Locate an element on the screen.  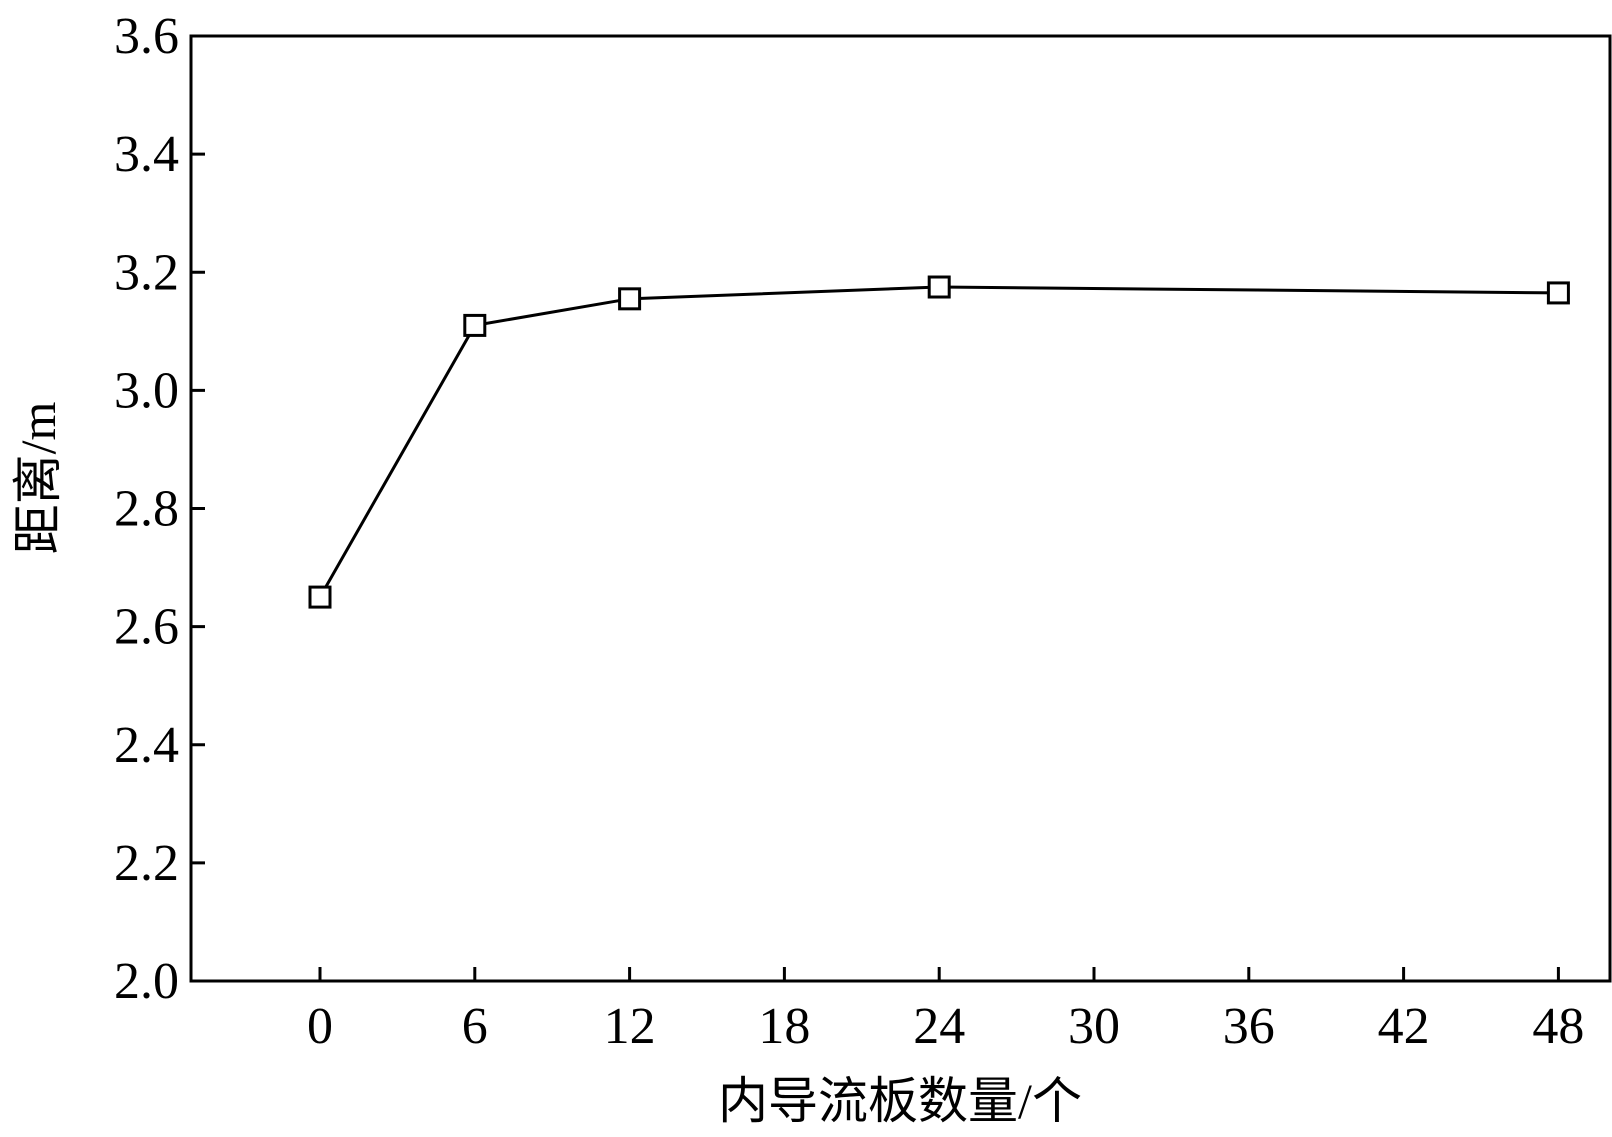
x-tick-label: 18 is located at coordinates (784, 1026).